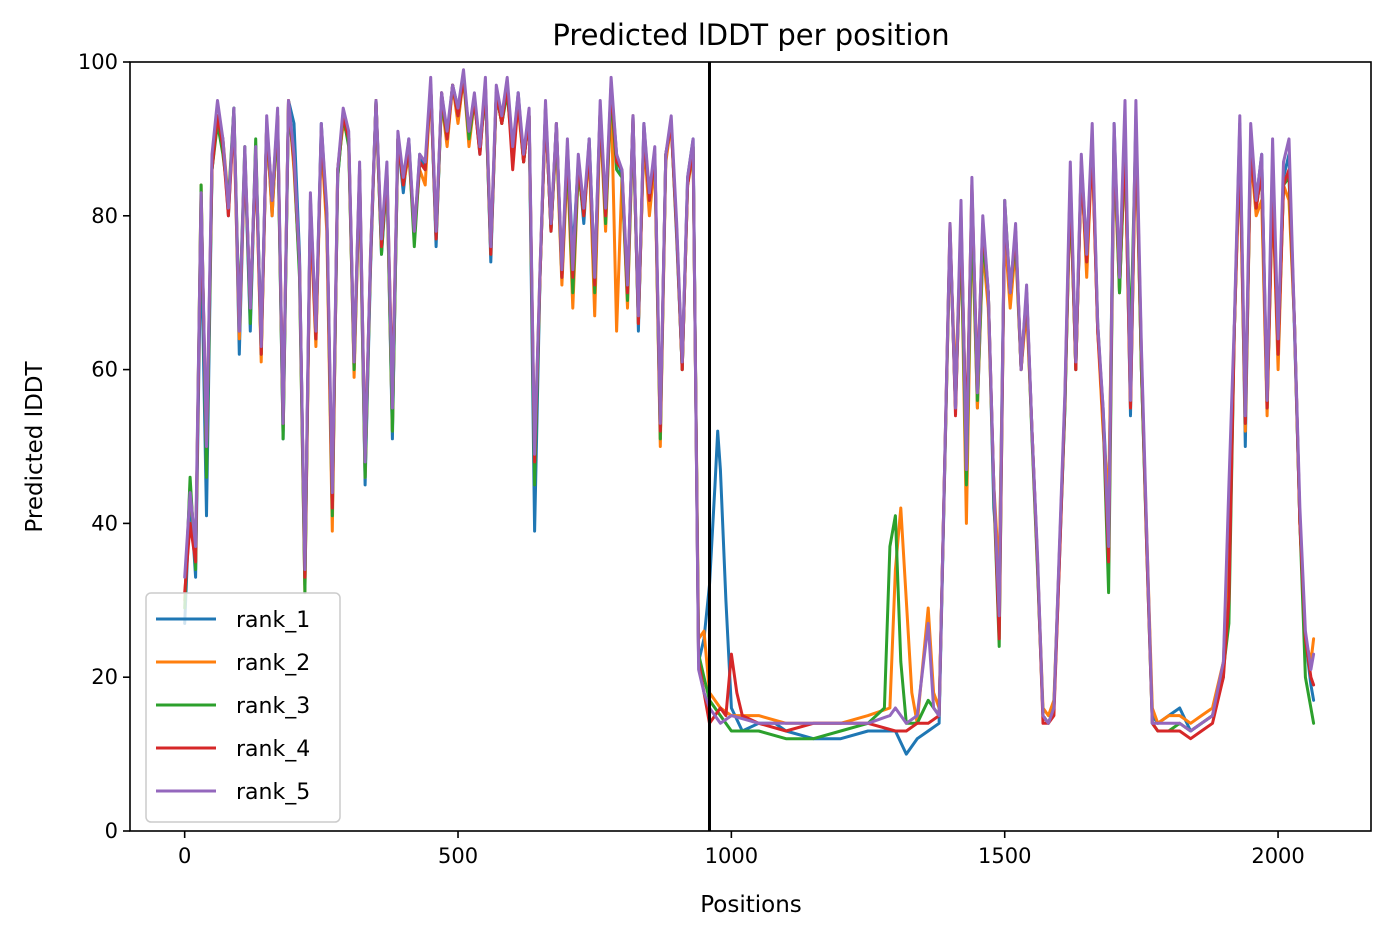 The width and height of the screenshot is (1391, 939). I want to click on y-tick-label: 100, so click(98, 62).